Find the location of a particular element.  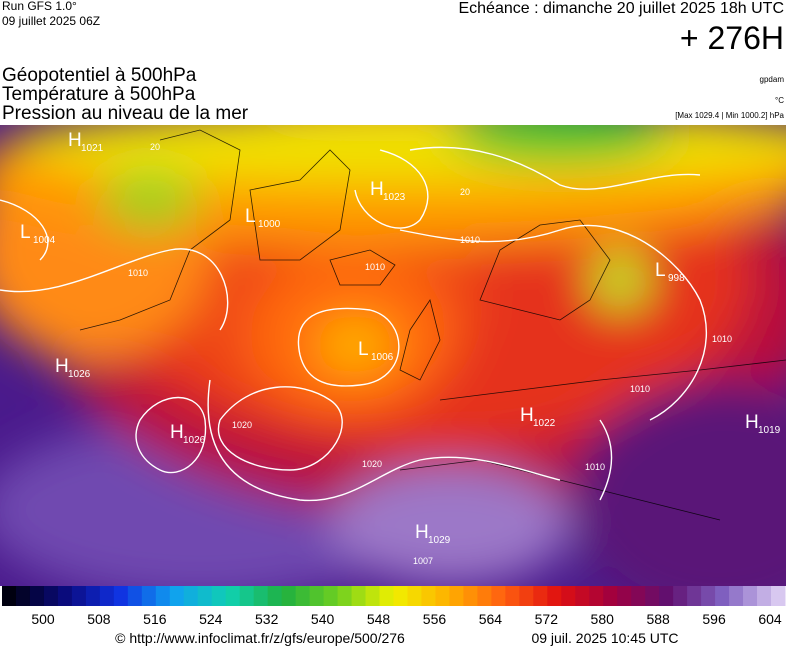

colorbar-tick-label: 604 is located at coordinates (770, 619).